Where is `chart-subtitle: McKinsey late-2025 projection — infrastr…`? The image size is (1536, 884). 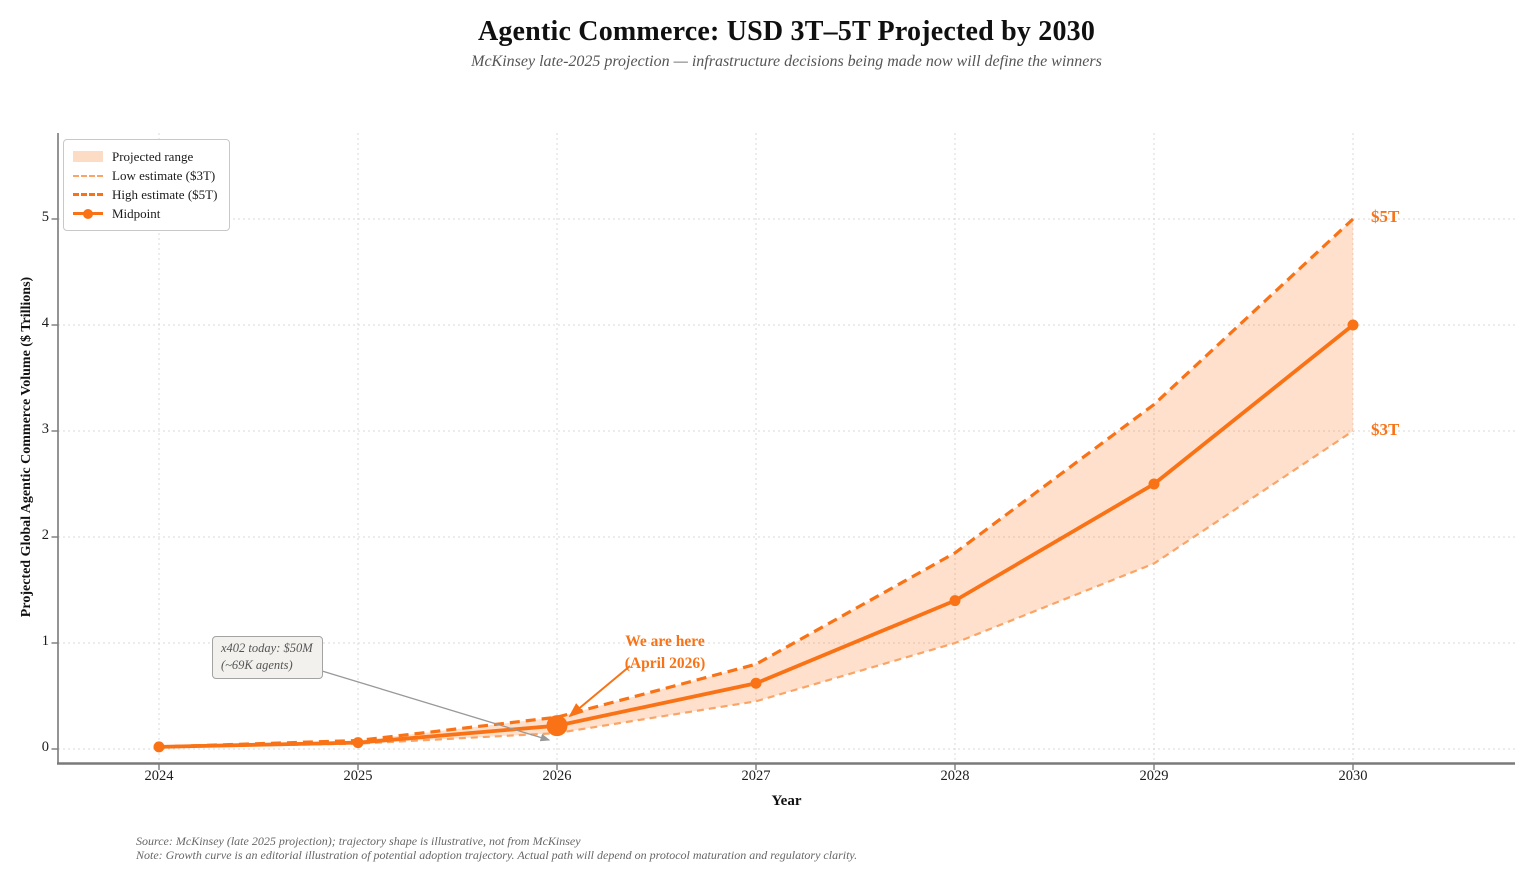 chart-subtitle: McKinsey late-2025 projection — infrastr… is located at coordinates (786, 61).